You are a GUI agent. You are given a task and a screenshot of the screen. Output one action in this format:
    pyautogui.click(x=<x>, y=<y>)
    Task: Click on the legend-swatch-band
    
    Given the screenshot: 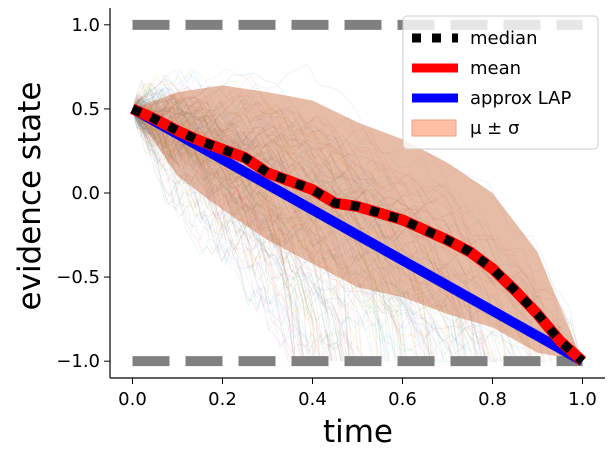 What is the action you would take?
    pyautogui.click(x=434, y=128)
    